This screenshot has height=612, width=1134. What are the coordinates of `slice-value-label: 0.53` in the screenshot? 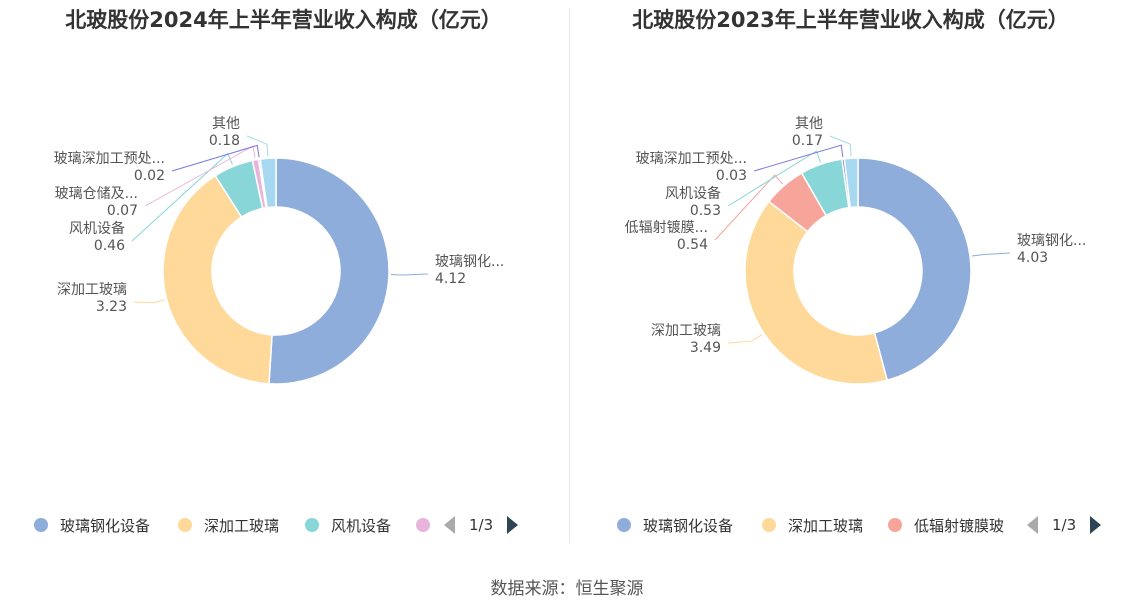 It's located at (705, 211).